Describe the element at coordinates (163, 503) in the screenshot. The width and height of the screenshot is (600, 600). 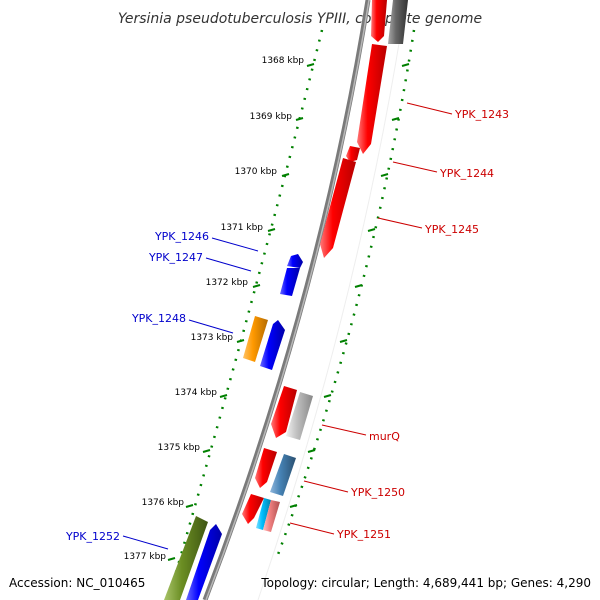
I see `tick-label: 1376 kbp` at that location.